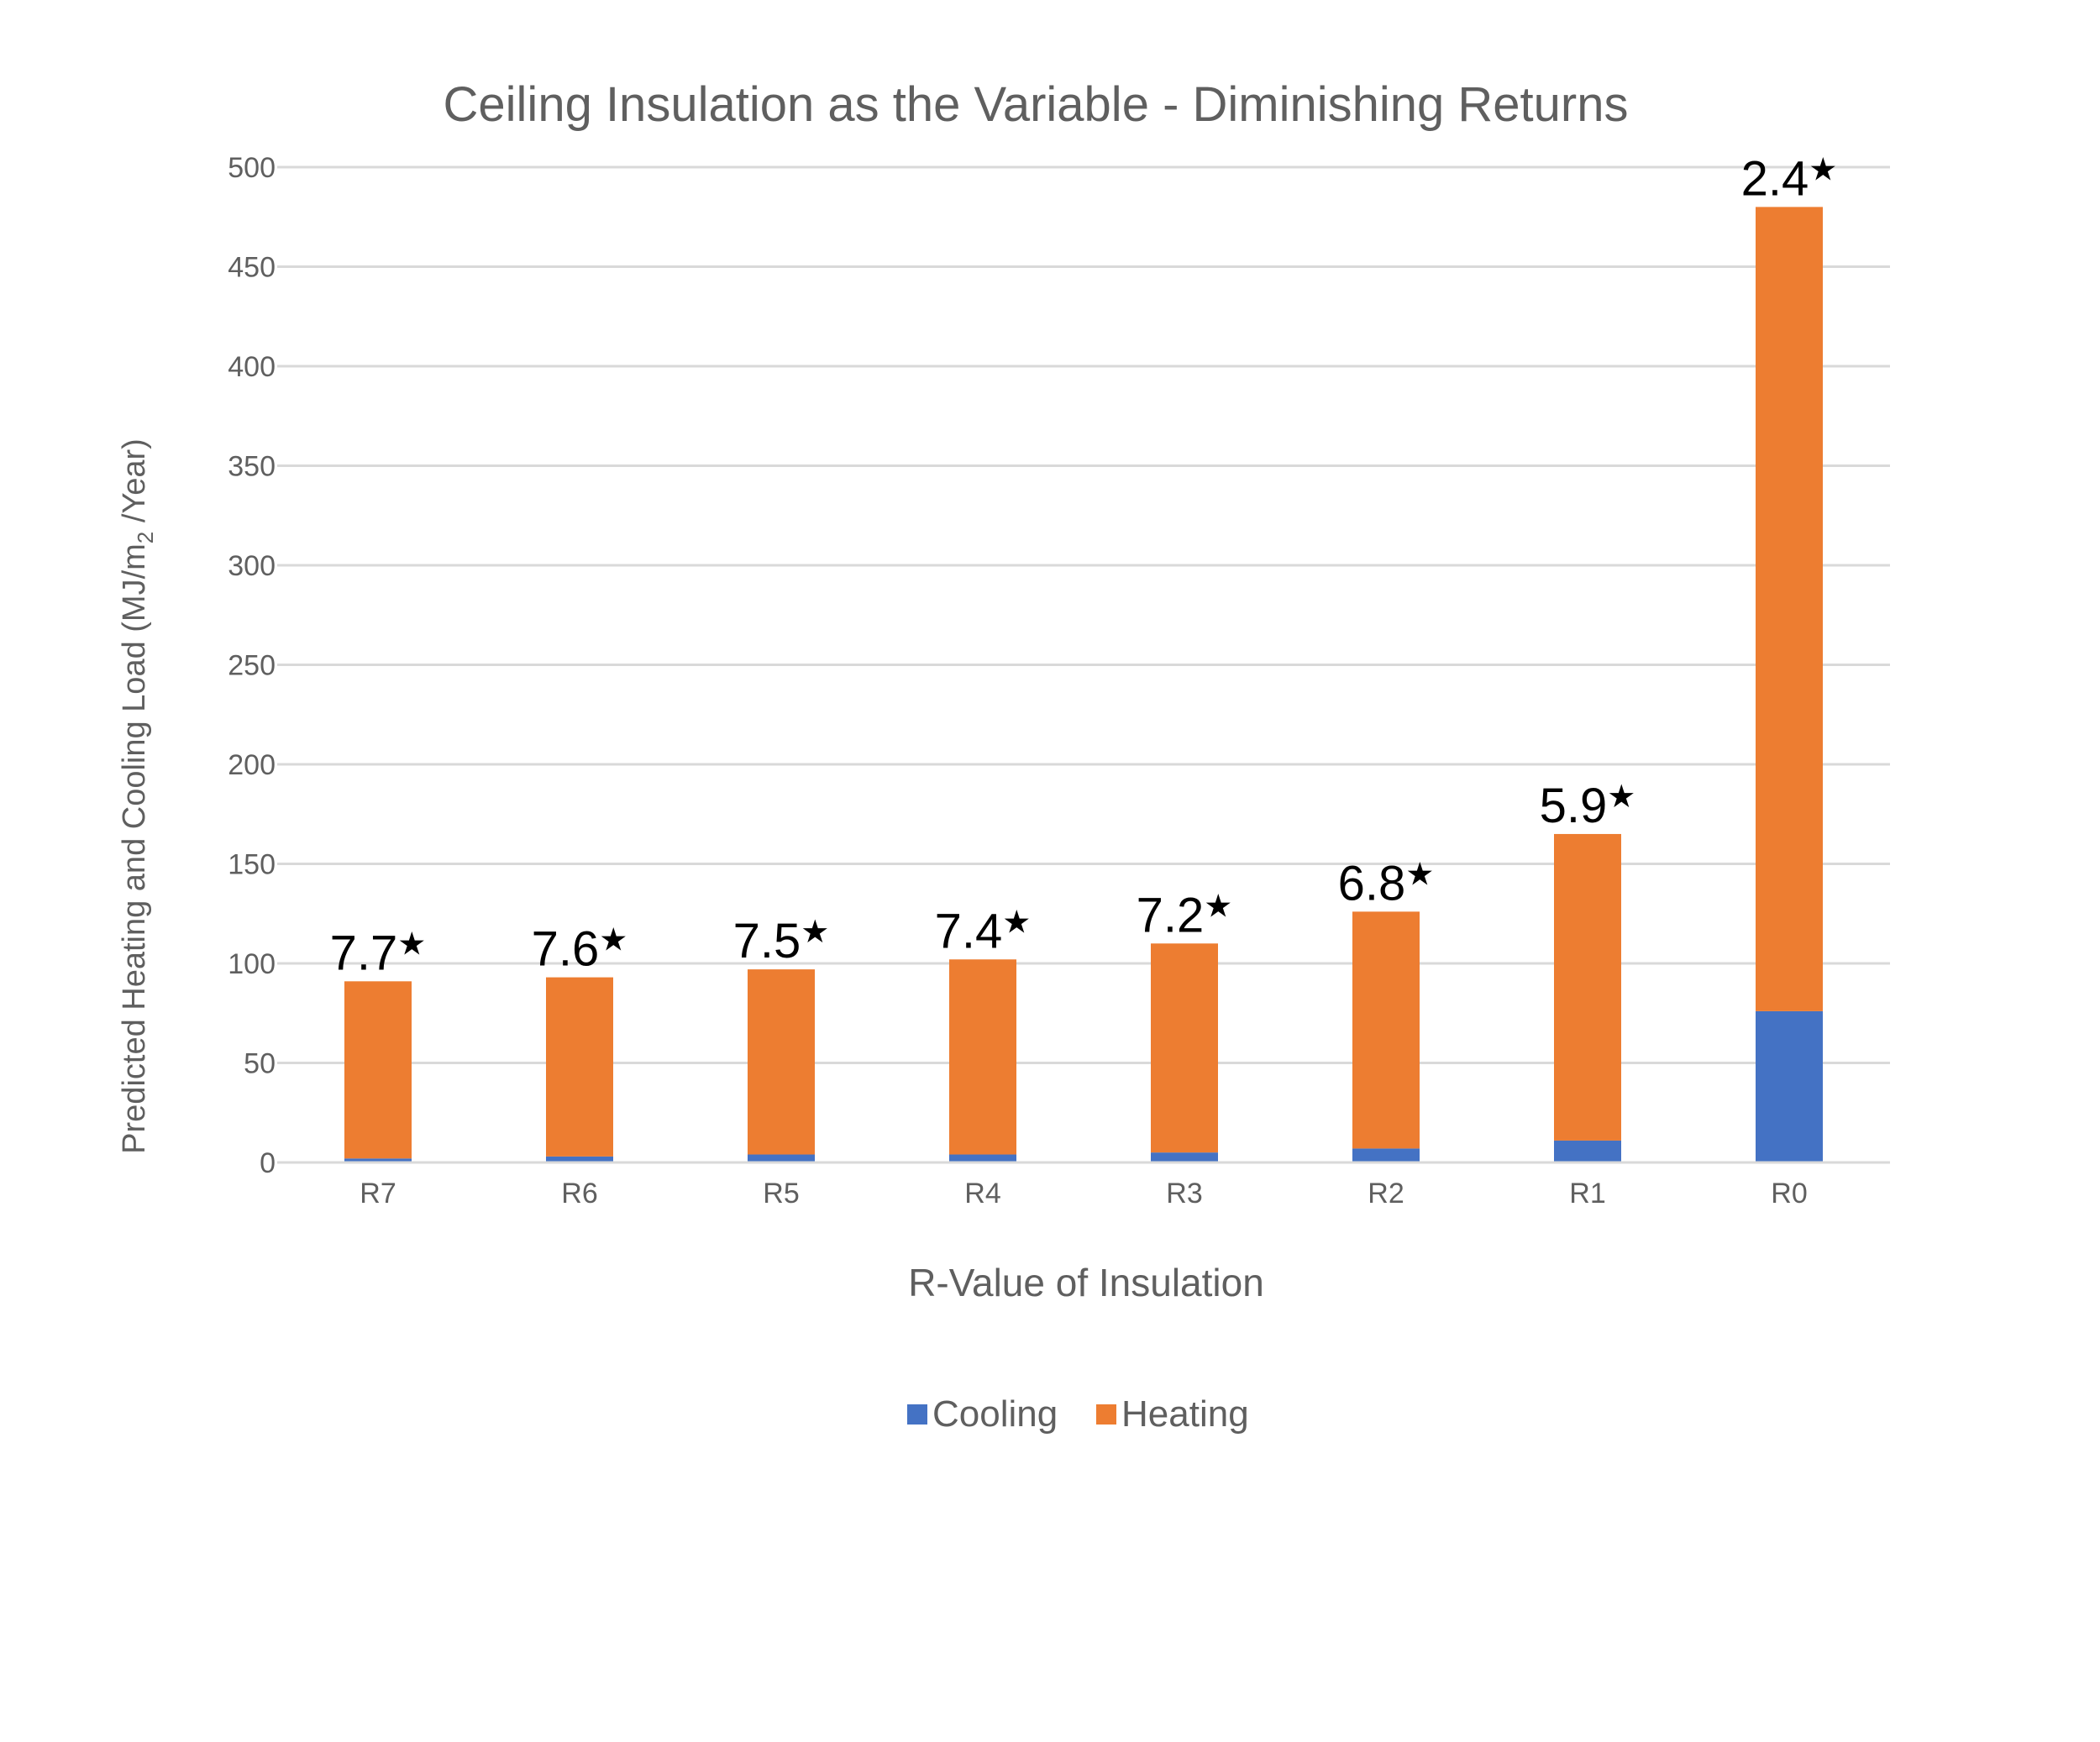 The width and height of the screenshot is (2100, 1742). Describe the element at coordinates (579, 1159) in the screenshot. I see `bar-cooling-r6` at that location.